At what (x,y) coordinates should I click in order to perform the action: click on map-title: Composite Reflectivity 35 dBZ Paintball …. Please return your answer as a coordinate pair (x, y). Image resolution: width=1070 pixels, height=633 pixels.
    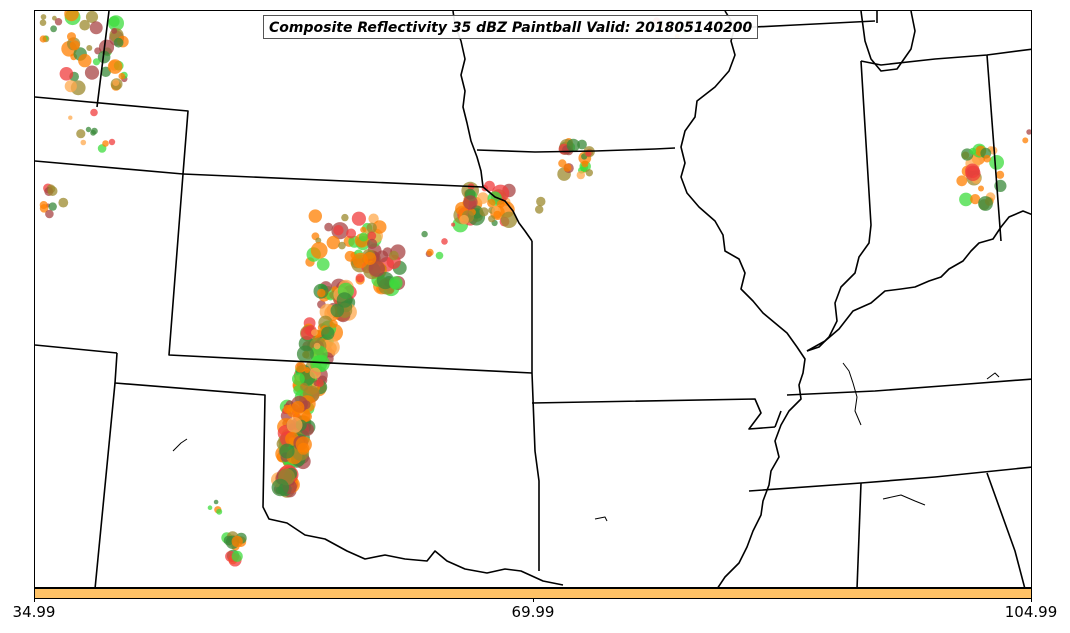
    Looking at the image, I should click on (511, 27).